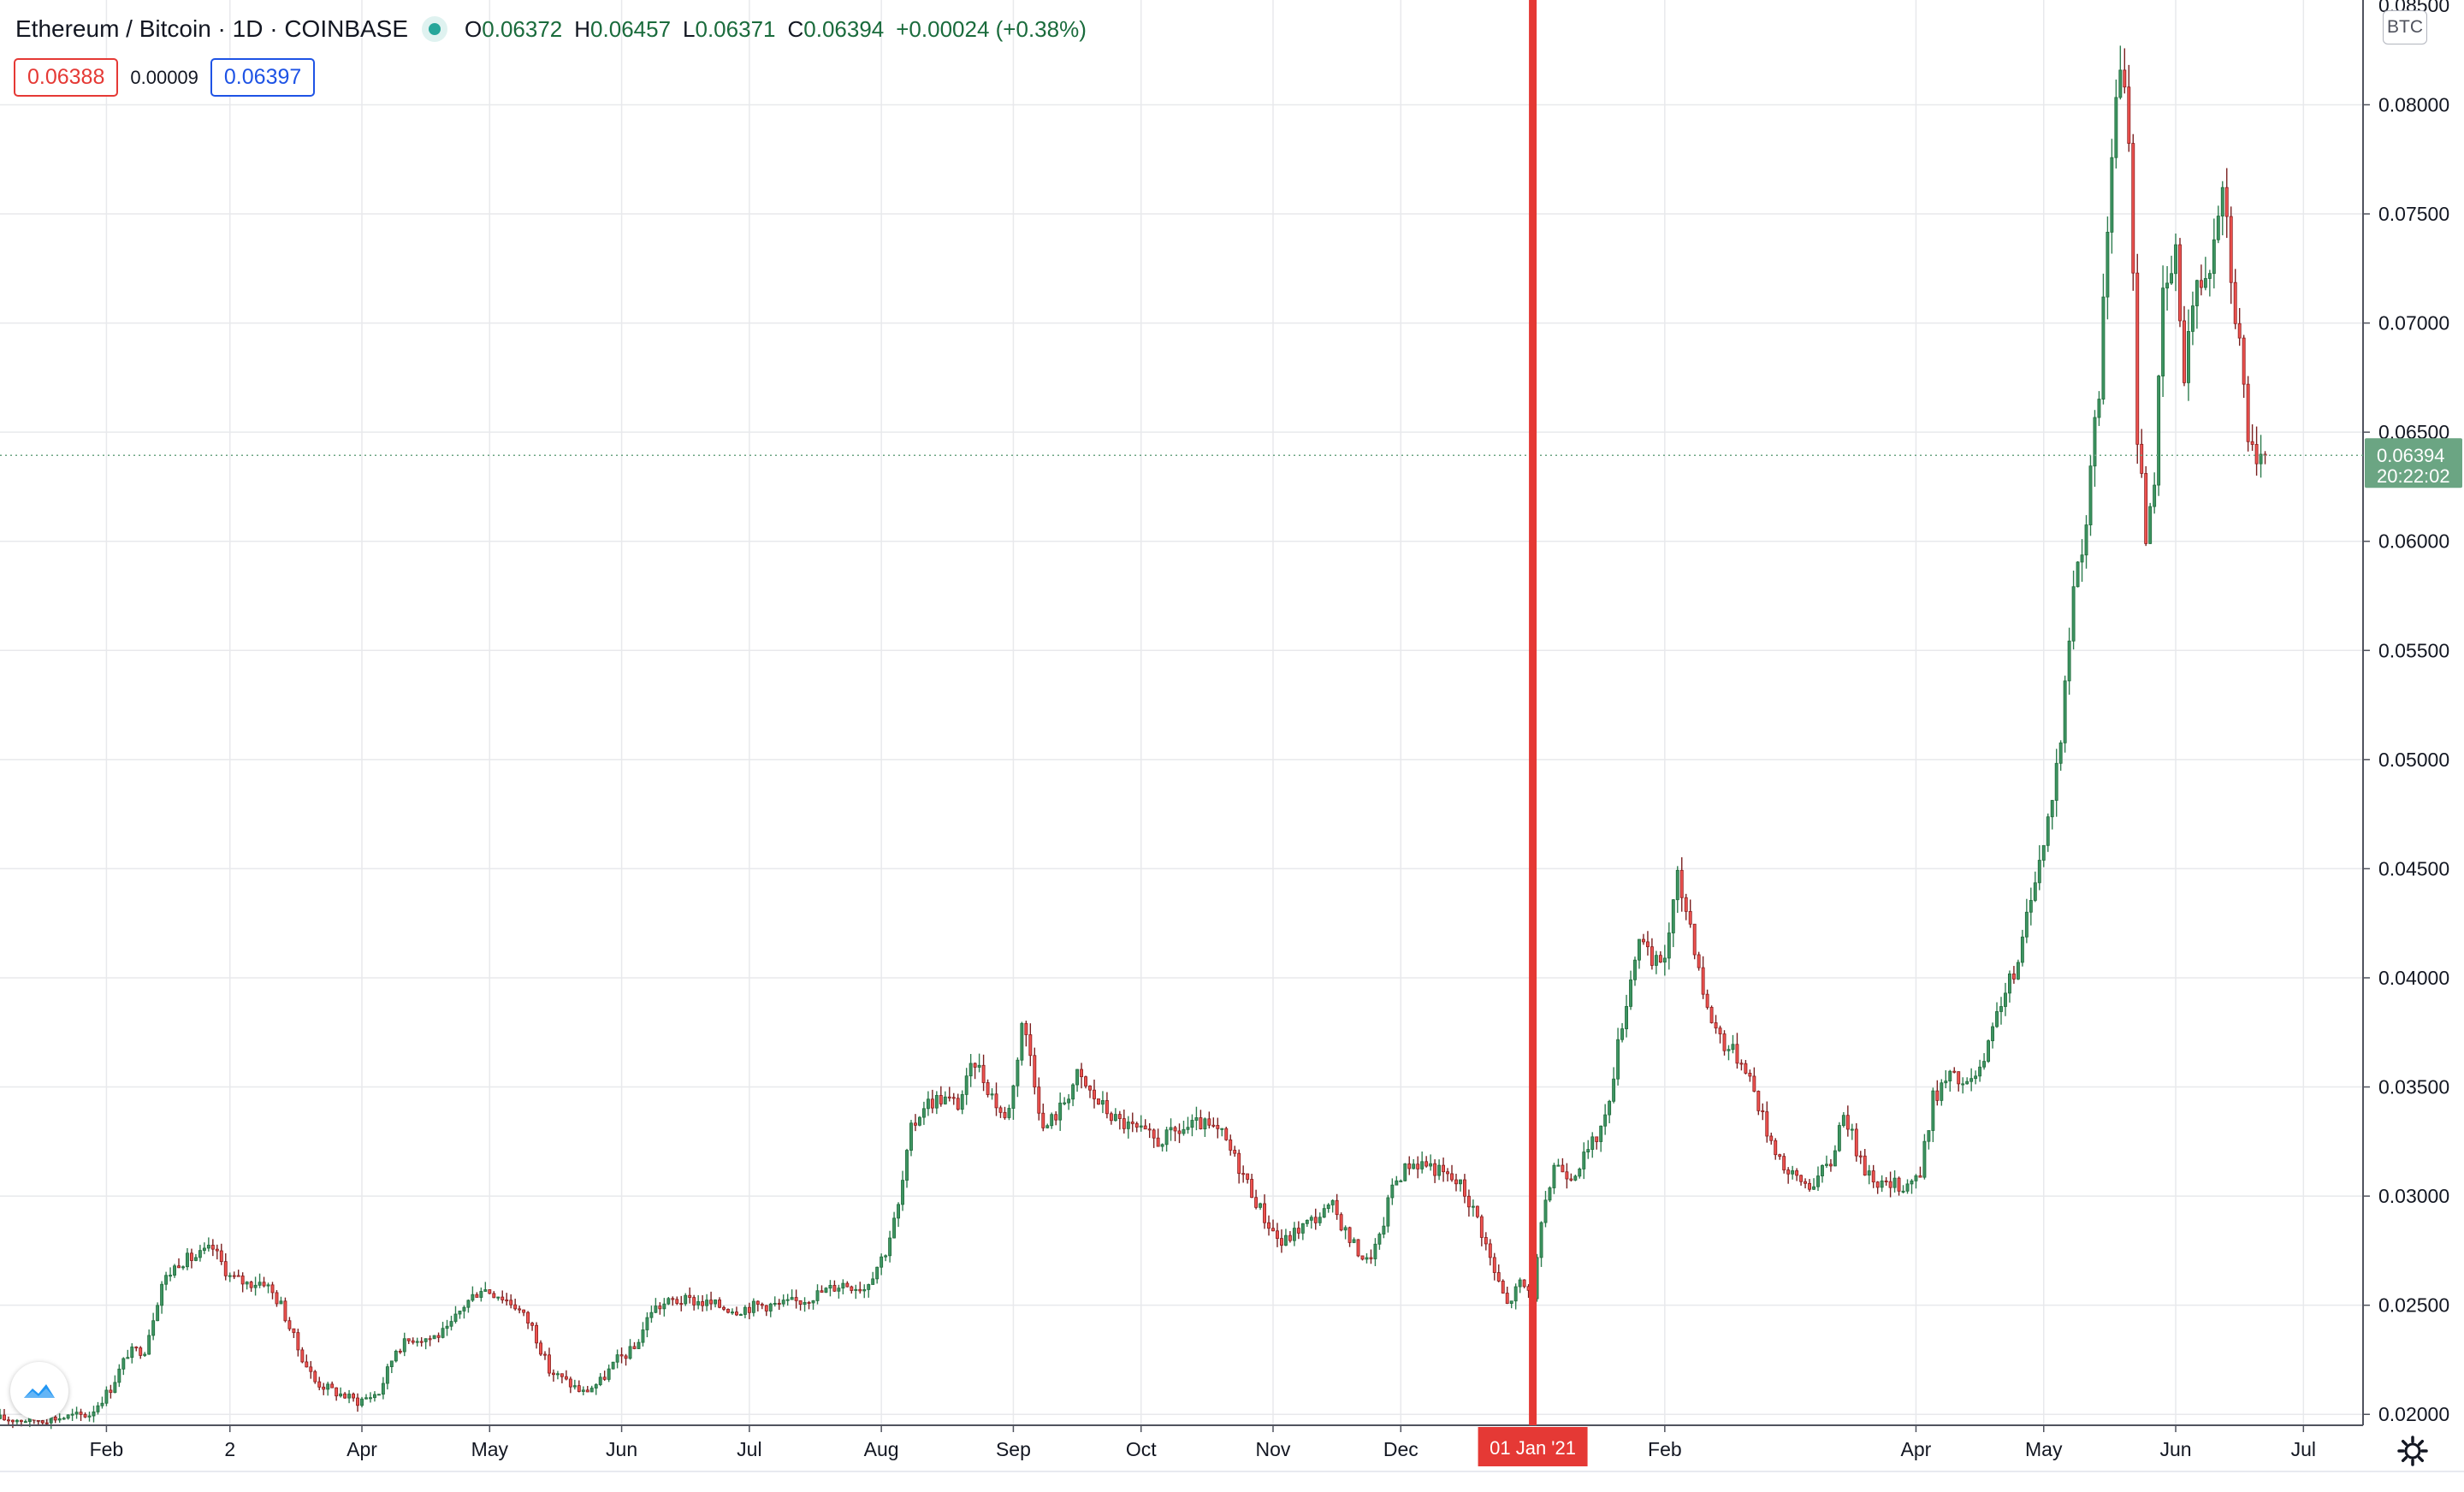 The height and width of the screenshot is (1492, 2464). What do you see at coordinates (66, 77) in the screenshot?
I see `sell-price-button: 0.06388` at bounding box center [66, 77].